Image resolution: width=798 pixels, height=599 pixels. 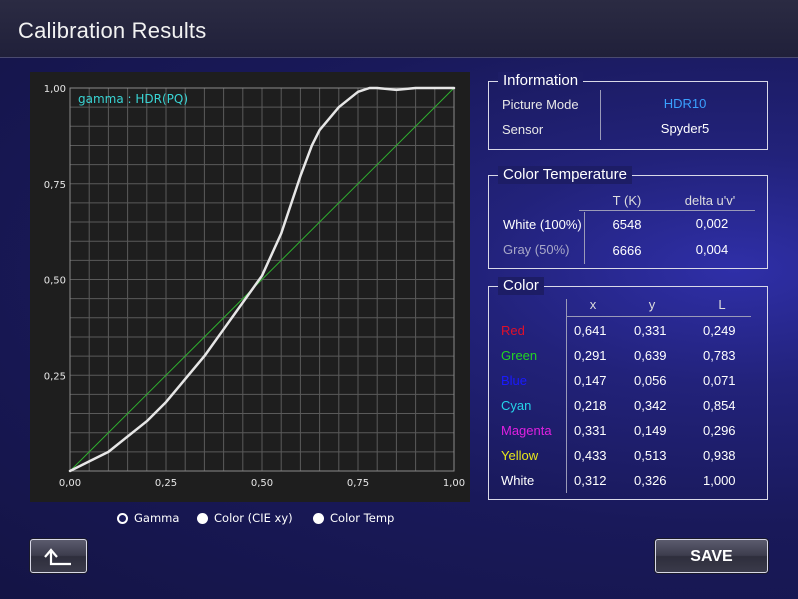 What do you see at coordinates (652, 304) in the screenshot?
I see `color-header-y: y` at bounding box center [652, 304].